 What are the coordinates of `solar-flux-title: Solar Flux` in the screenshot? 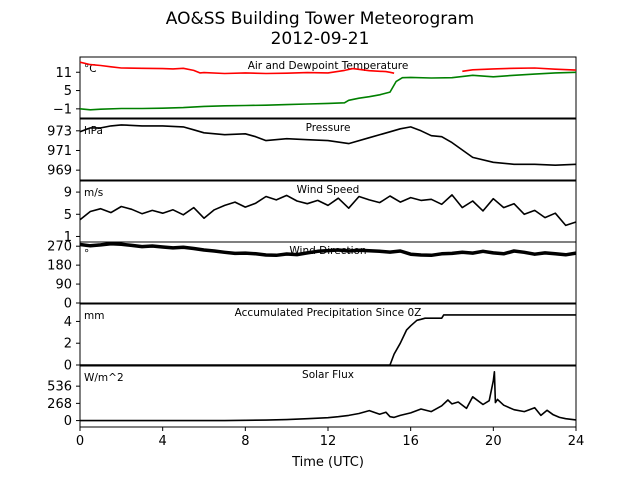 It's located at (328, 375).